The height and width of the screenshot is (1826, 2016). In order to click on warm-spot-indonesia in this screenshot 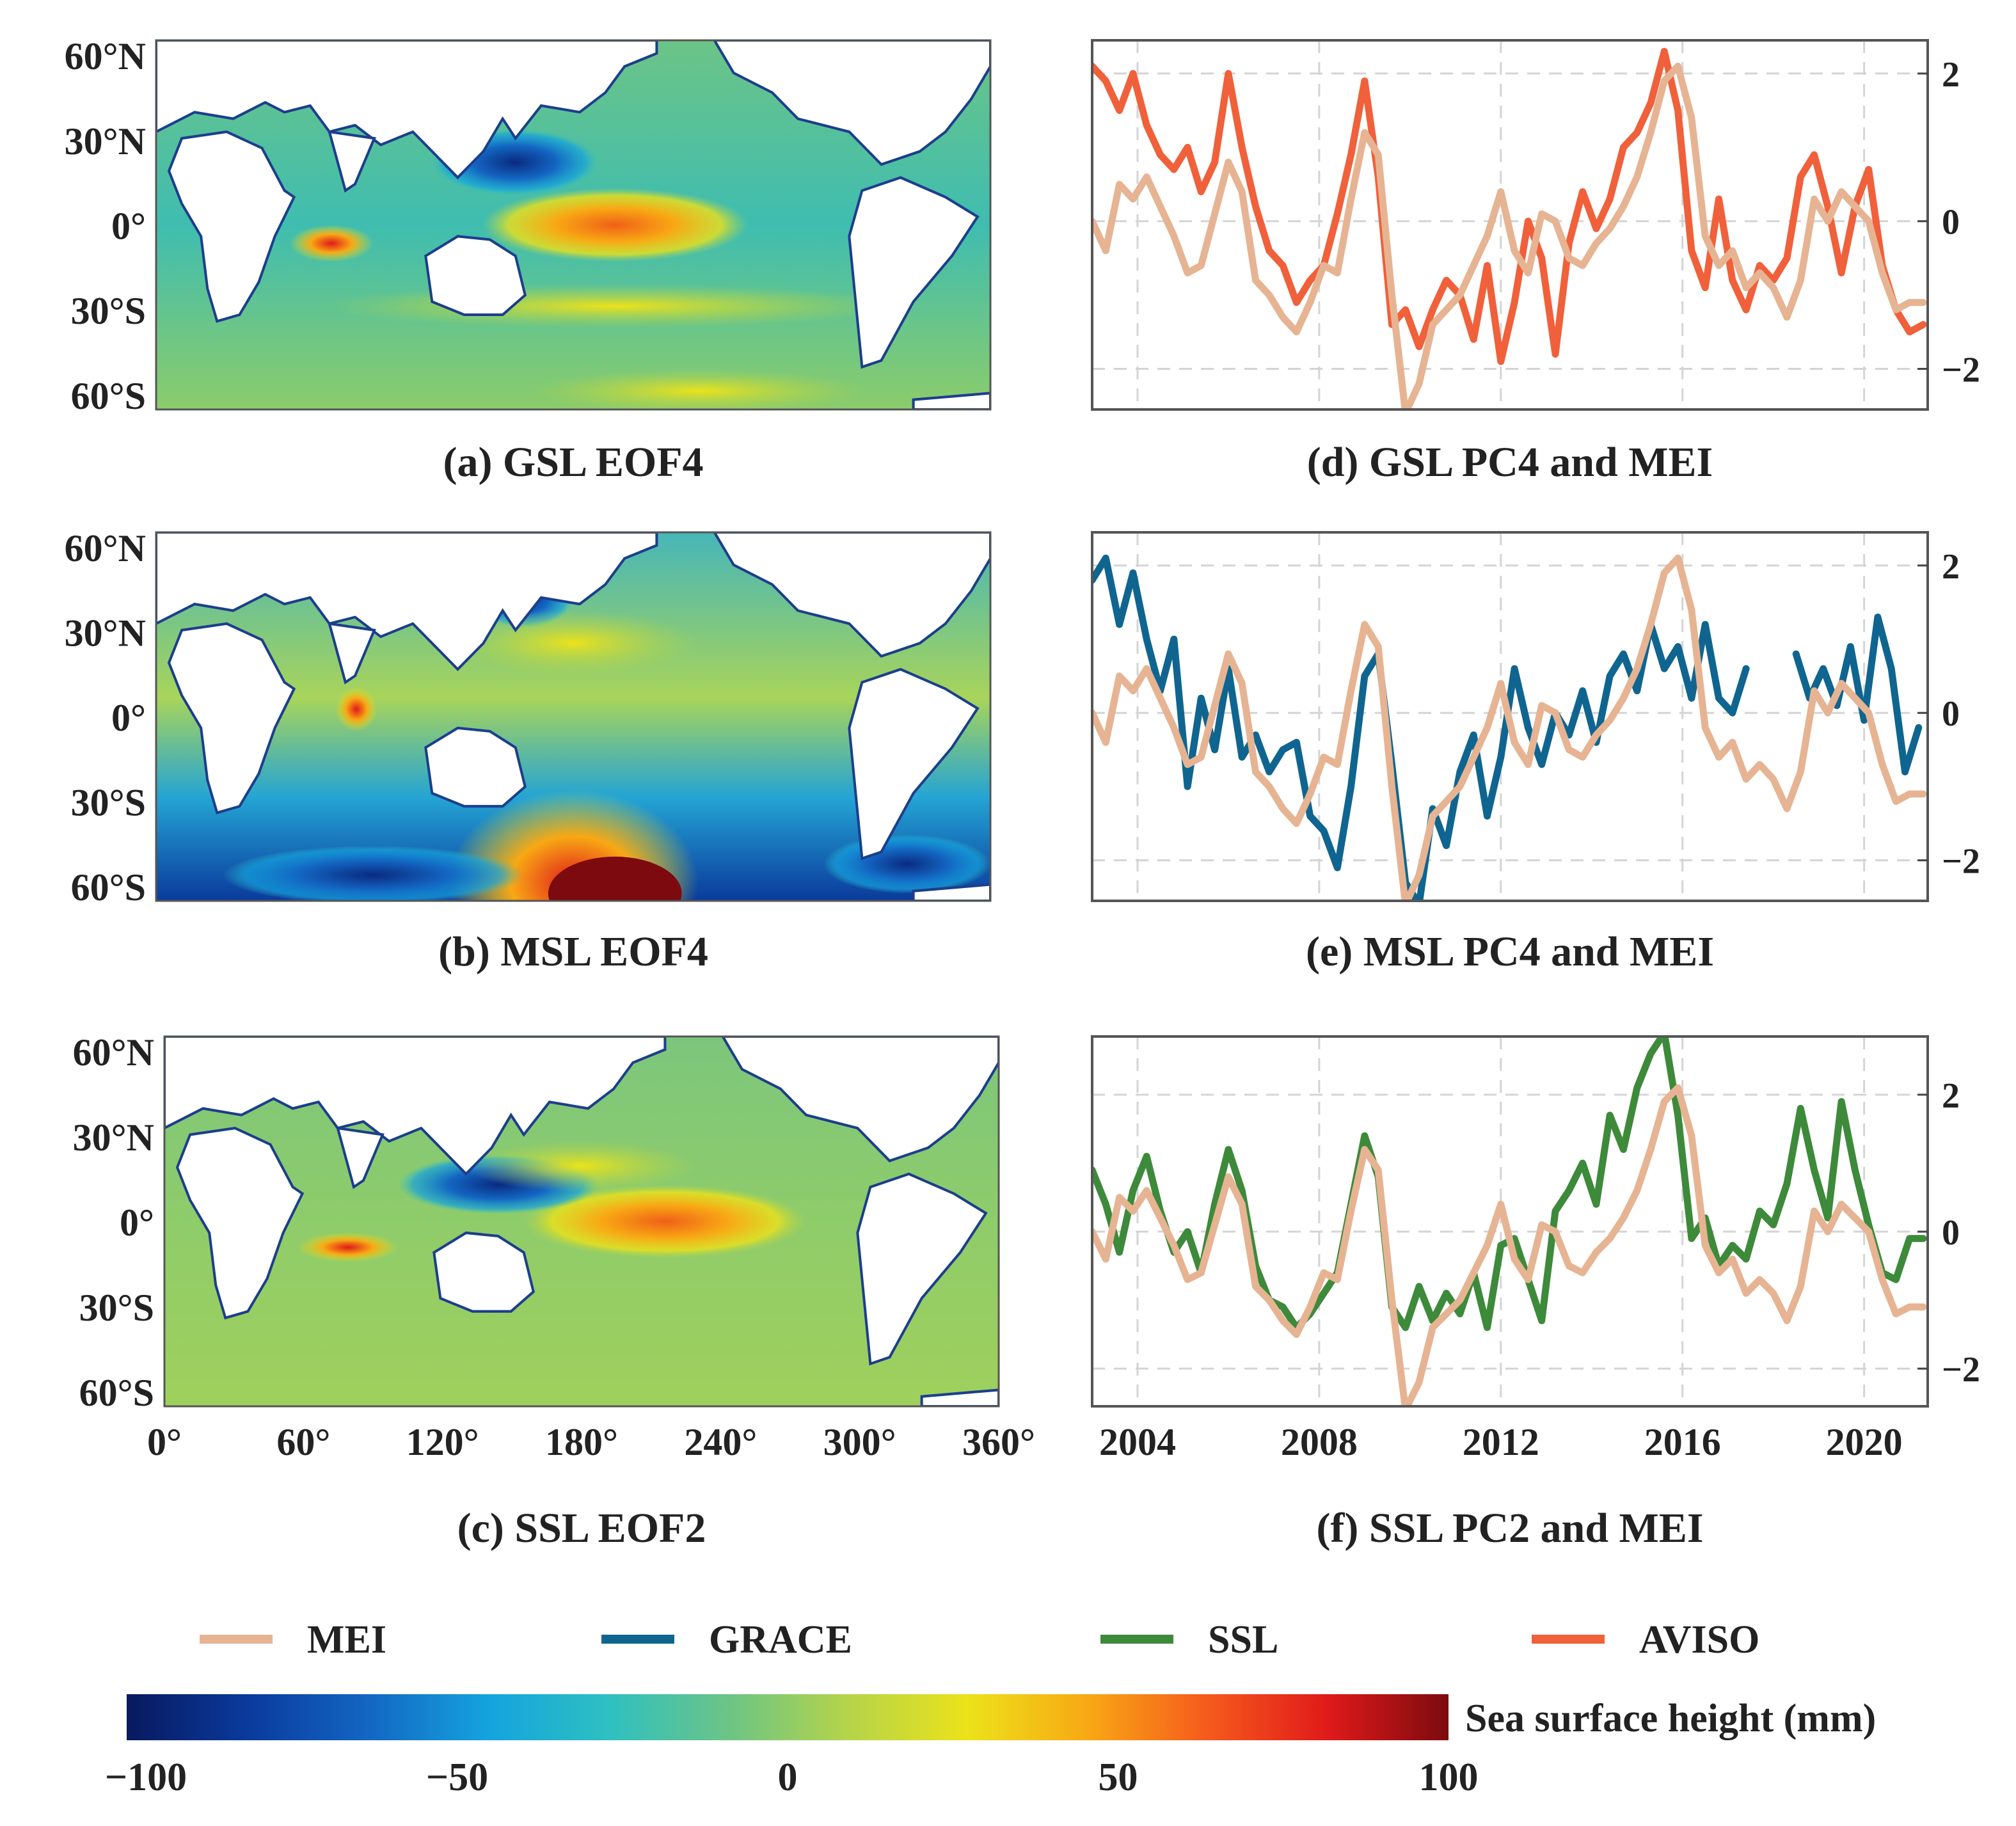, I will do `click(356, 709)`.